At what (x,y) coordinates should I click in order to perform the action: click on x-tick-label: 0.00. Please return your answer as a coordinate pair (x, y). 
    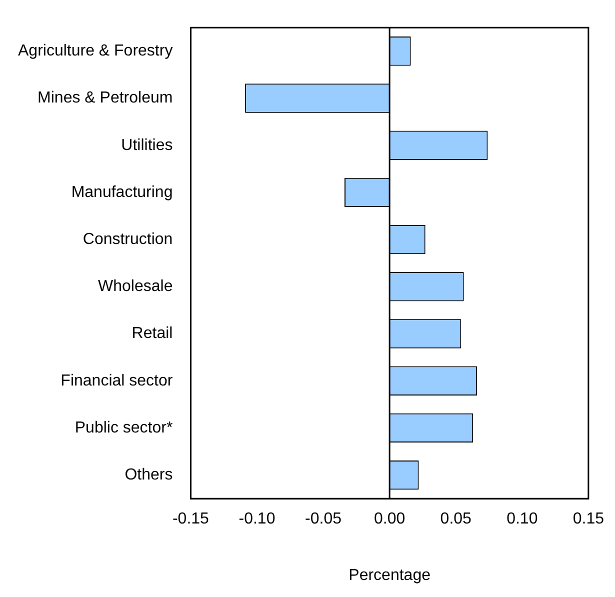
    Looking at the image, I should click on (390, 519).